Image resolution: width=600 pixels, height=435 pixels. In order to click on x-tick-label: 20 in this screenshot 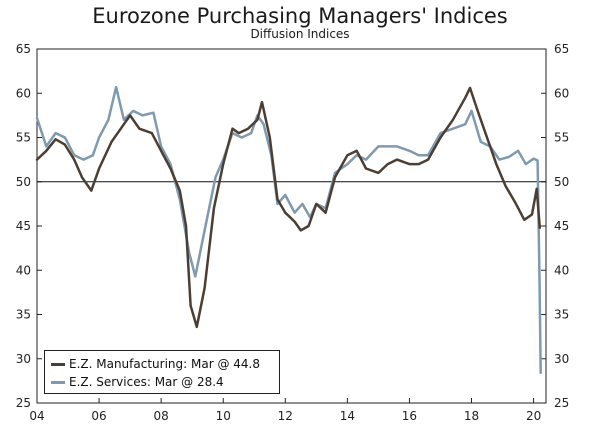, I will do `click(533, 416)`.